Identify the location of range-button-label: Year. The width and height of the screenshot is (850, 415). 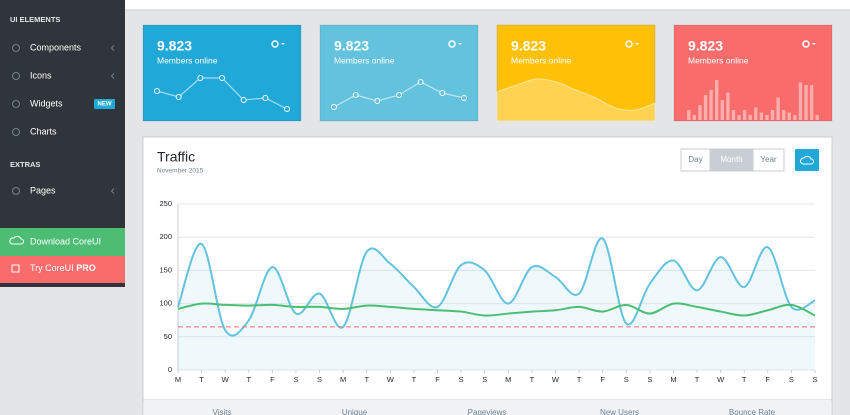
(768, 159).